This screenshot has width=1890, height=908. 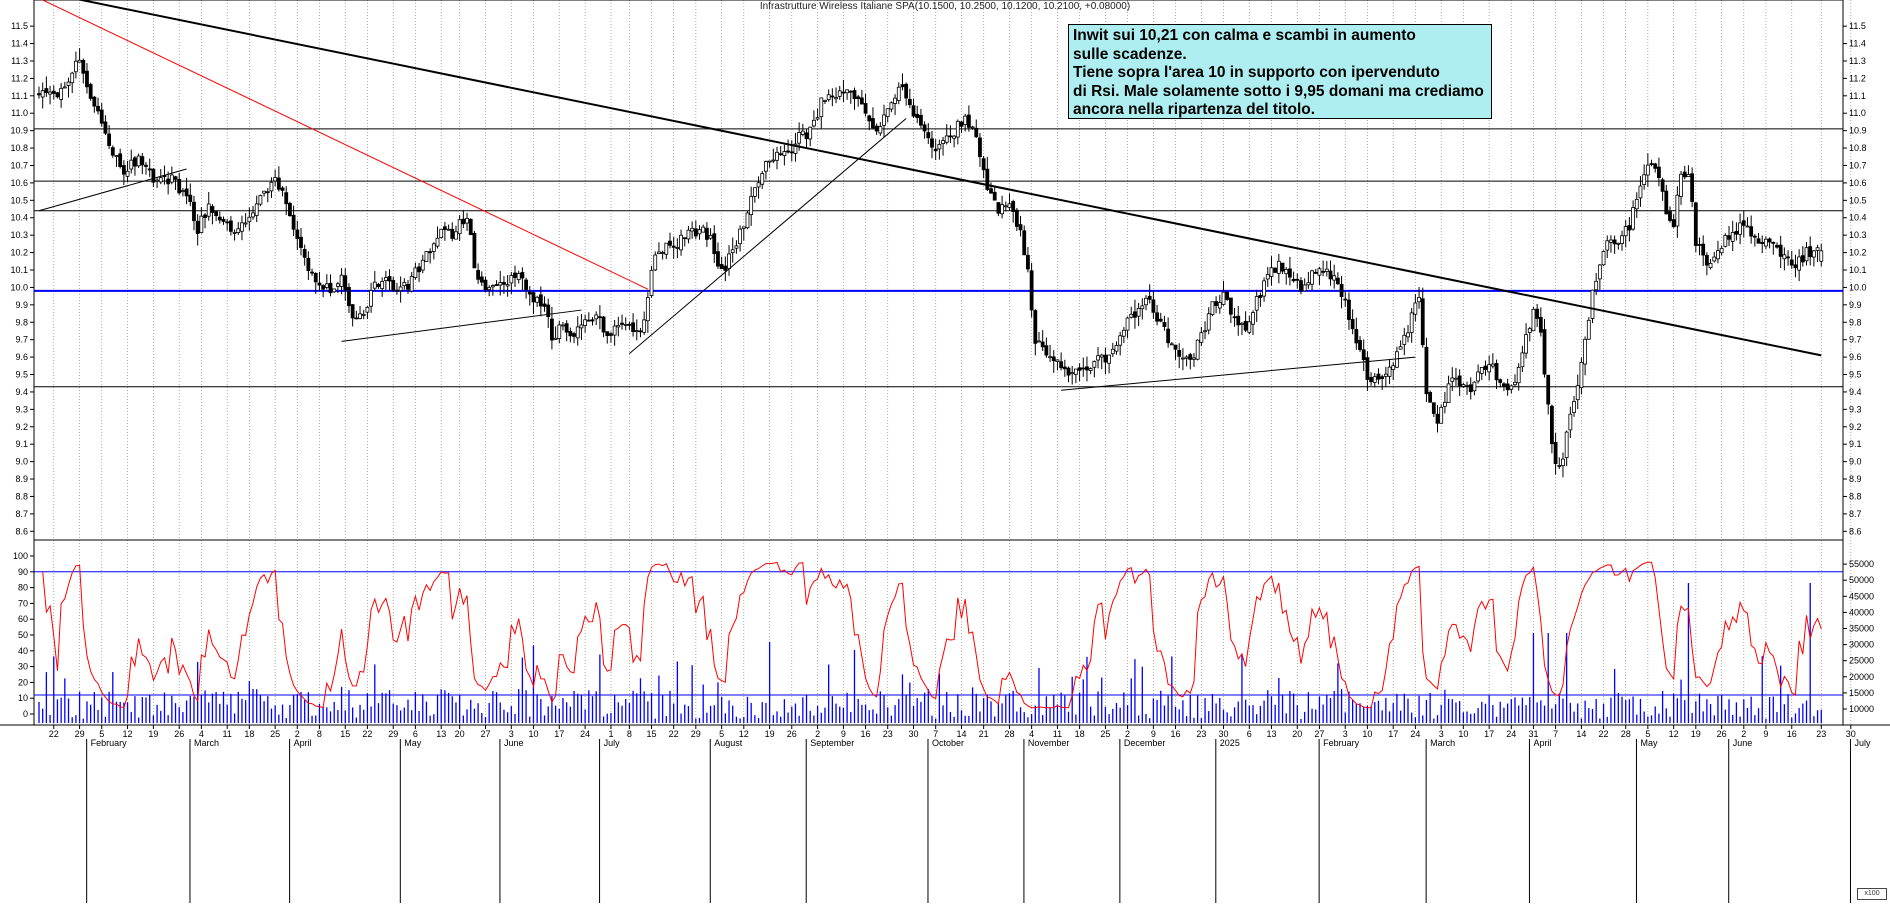 What do you see at coordinates (21, 514) in the screenshot?
I see `y-tick-label: 8.7` at bounding box center [21, 514].